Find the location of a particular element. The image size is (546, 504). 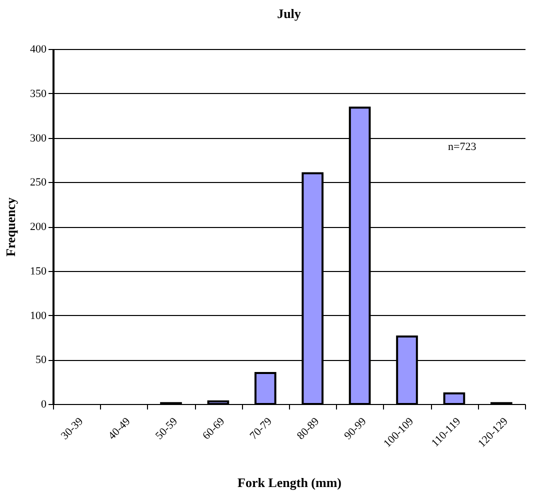

y-tick-label: 50 is located at coordinates (41, 360).